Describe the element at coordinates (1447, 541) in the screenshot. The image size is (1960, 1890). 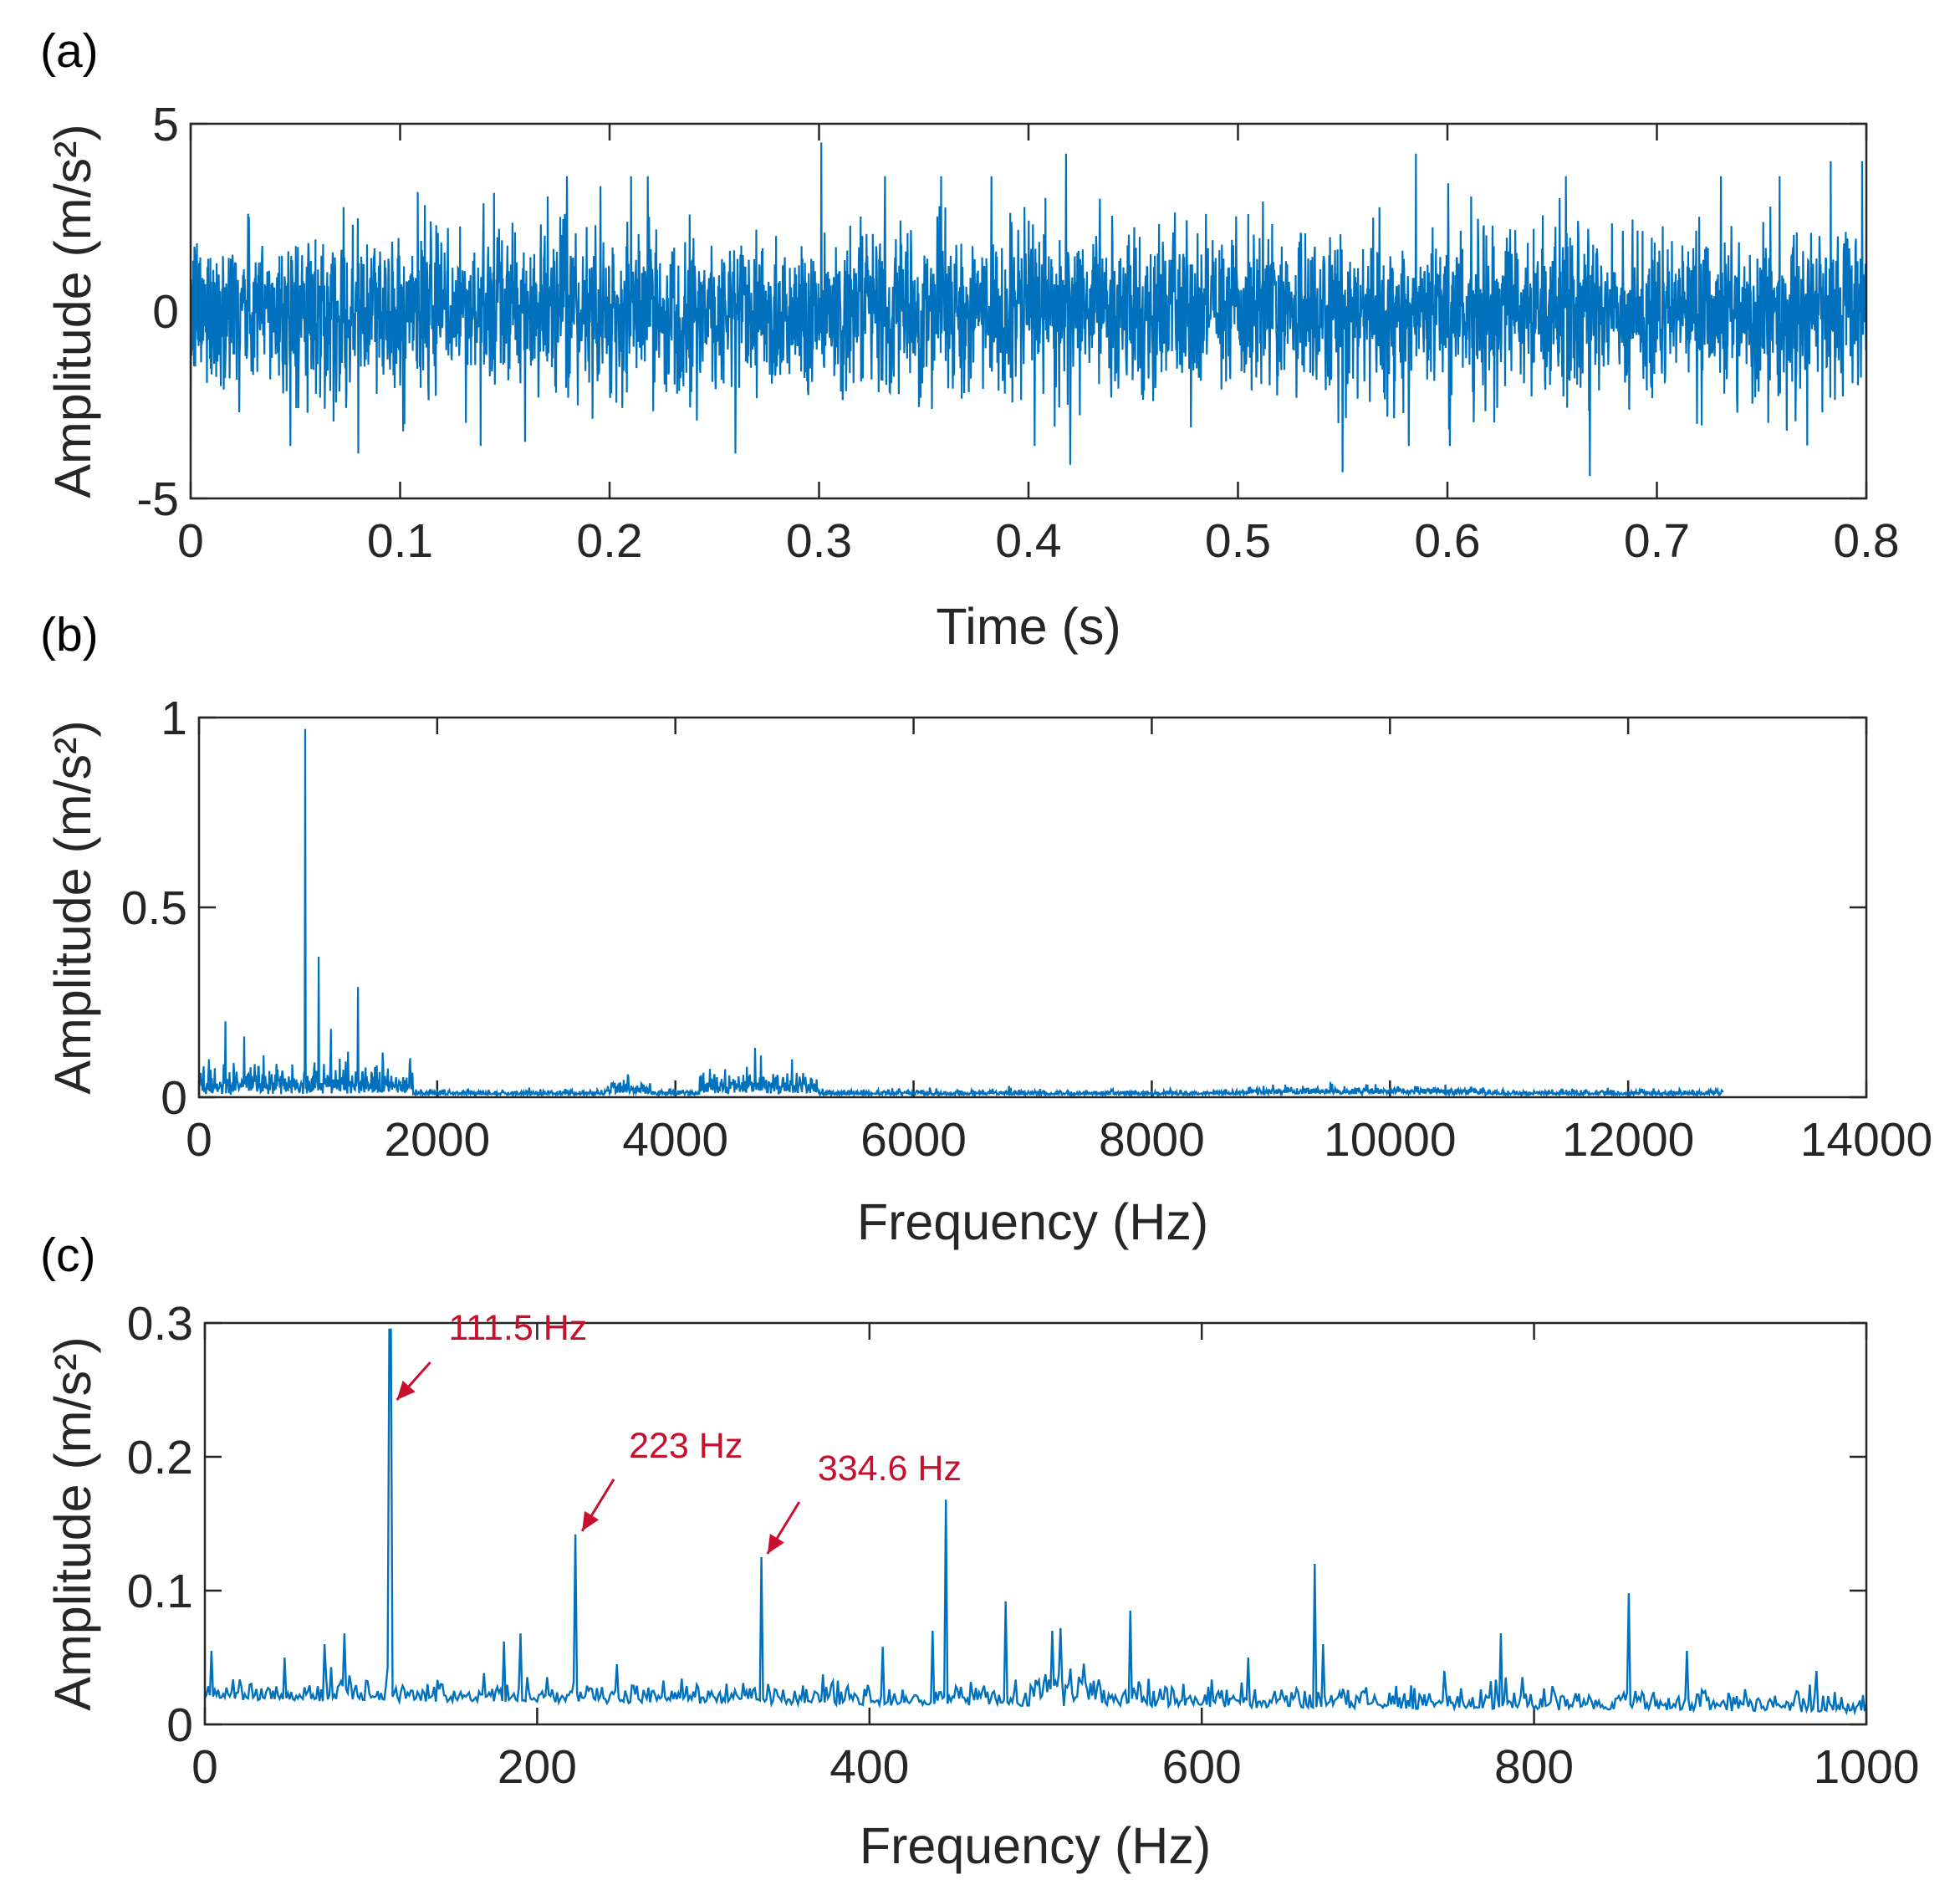
I see `x-tick-label: 0.6` at that location.